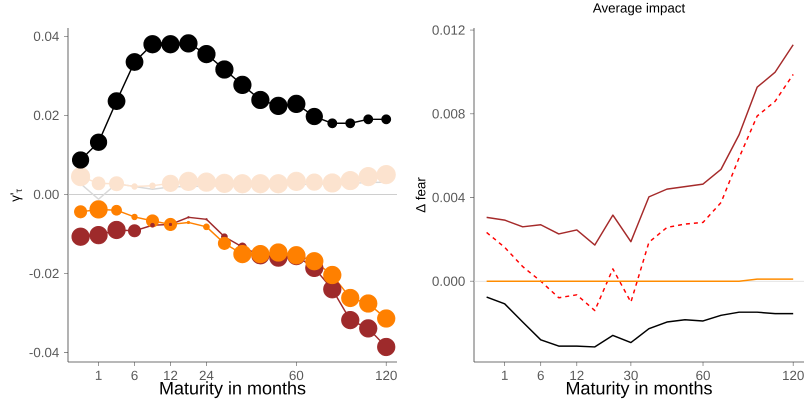 The image size is (807, 400). What do you see at coordinates (640, 322) in the screenshot?
I see `line-series` at bounding box center [640, 322].